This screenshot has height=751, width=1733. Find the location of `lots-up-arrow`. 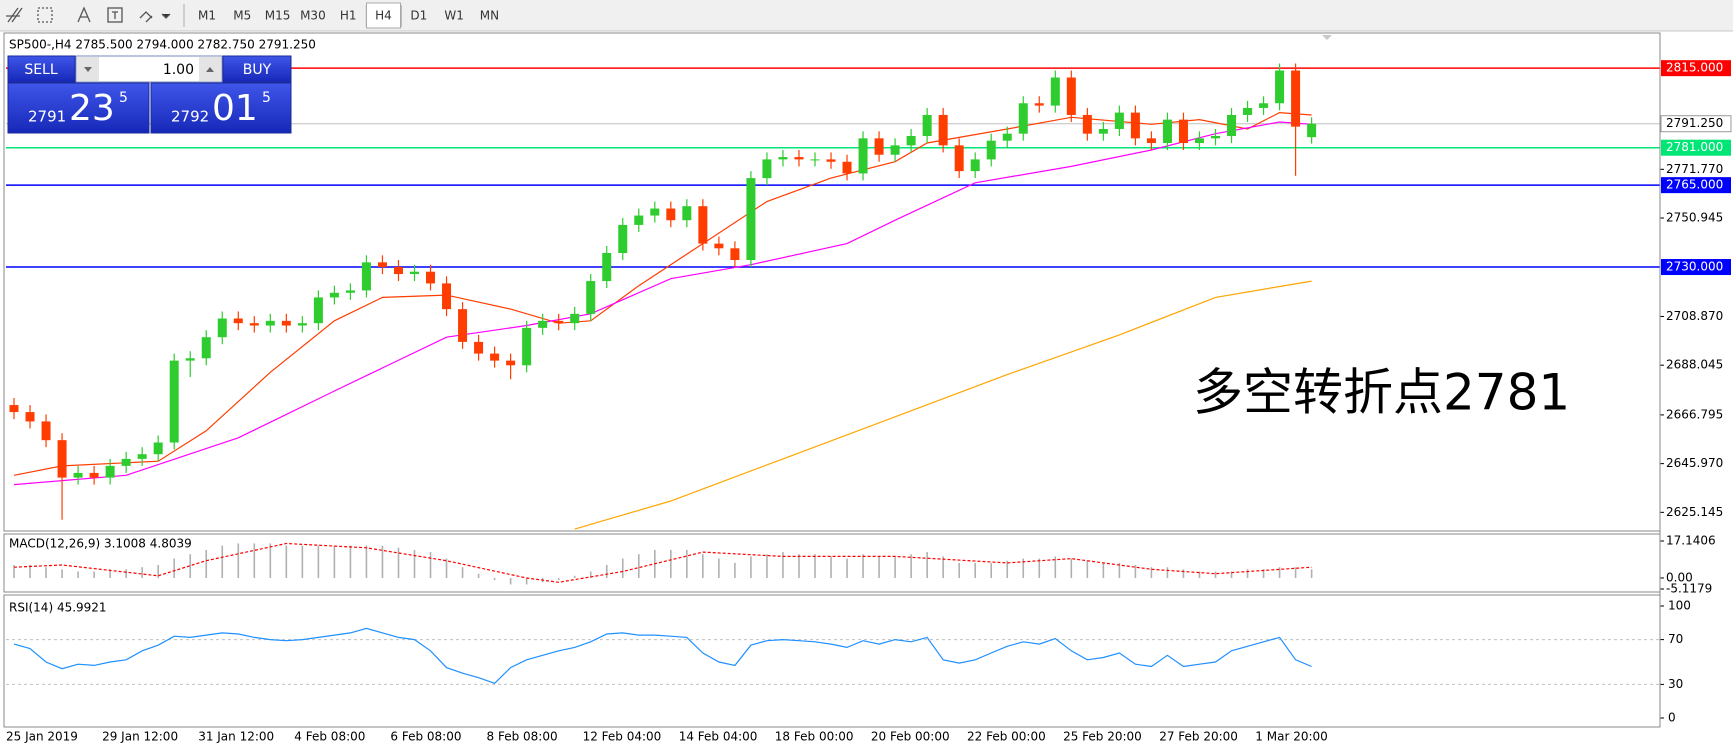

lots-up-arrow is located at coordinates (210, 69).